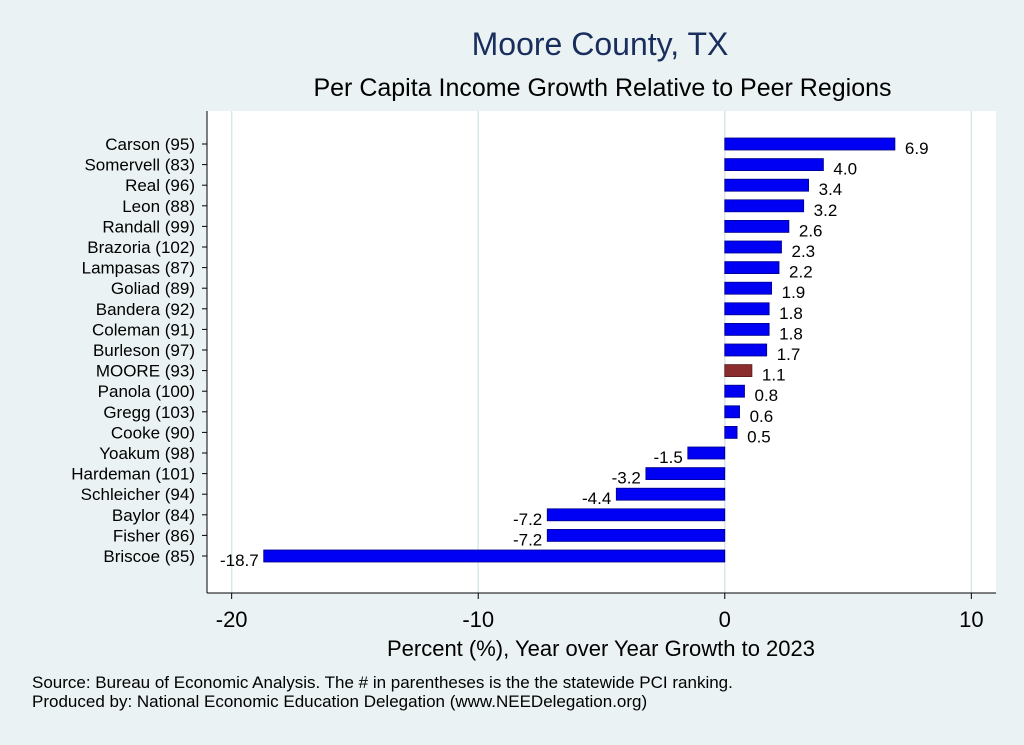  What do you see at coordinates (831, 189) in the screenshot?
I see `value-label: 3.4` at bounding box center [831, 189].